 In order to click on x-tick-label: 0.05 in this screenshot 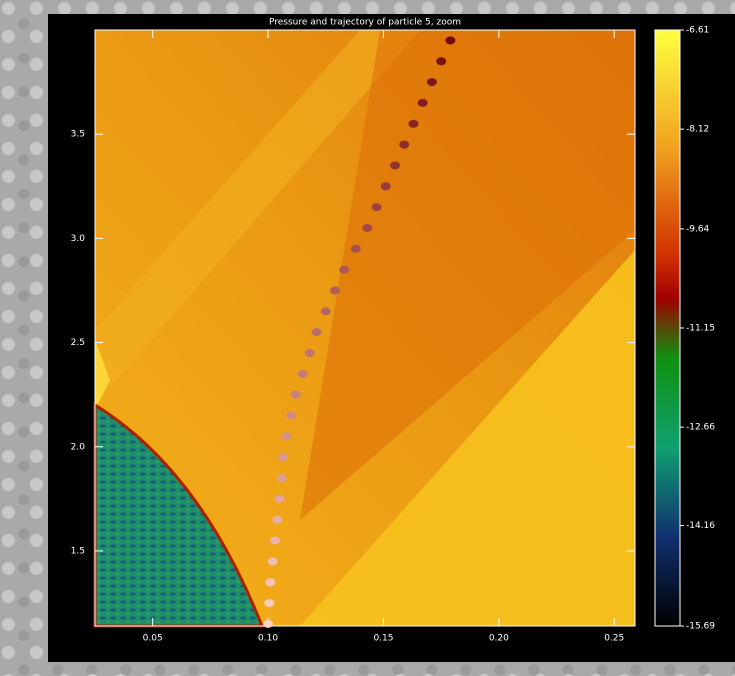, I will do `click(153, 639)`.